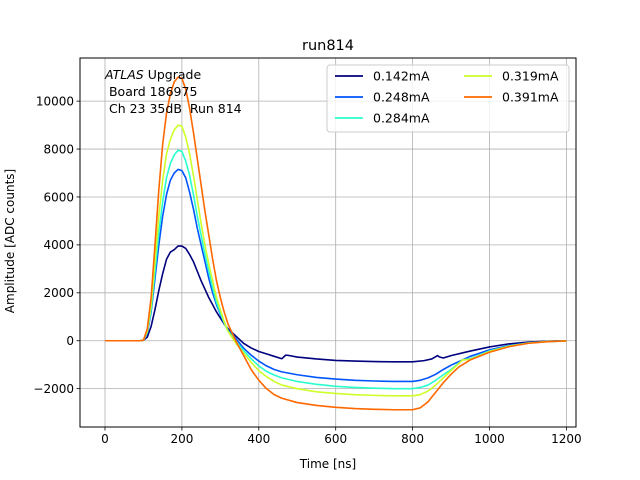 This screenshot has height=480, width=640. I want to click on legend-item: 0.142mA, so click(382, 76).